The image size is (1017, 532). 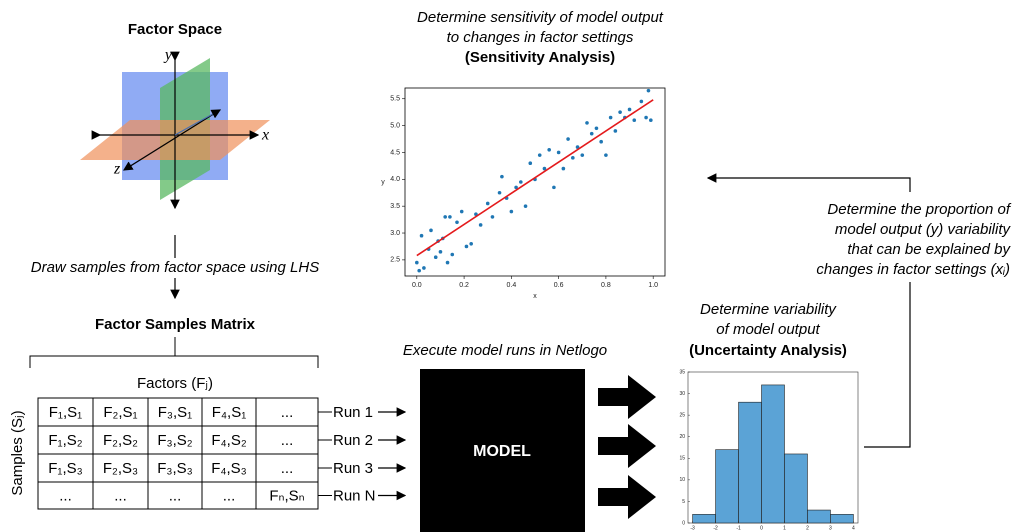 I want to click on matrix-title: Factor Samples Matrix, so click(x=175, y=324).